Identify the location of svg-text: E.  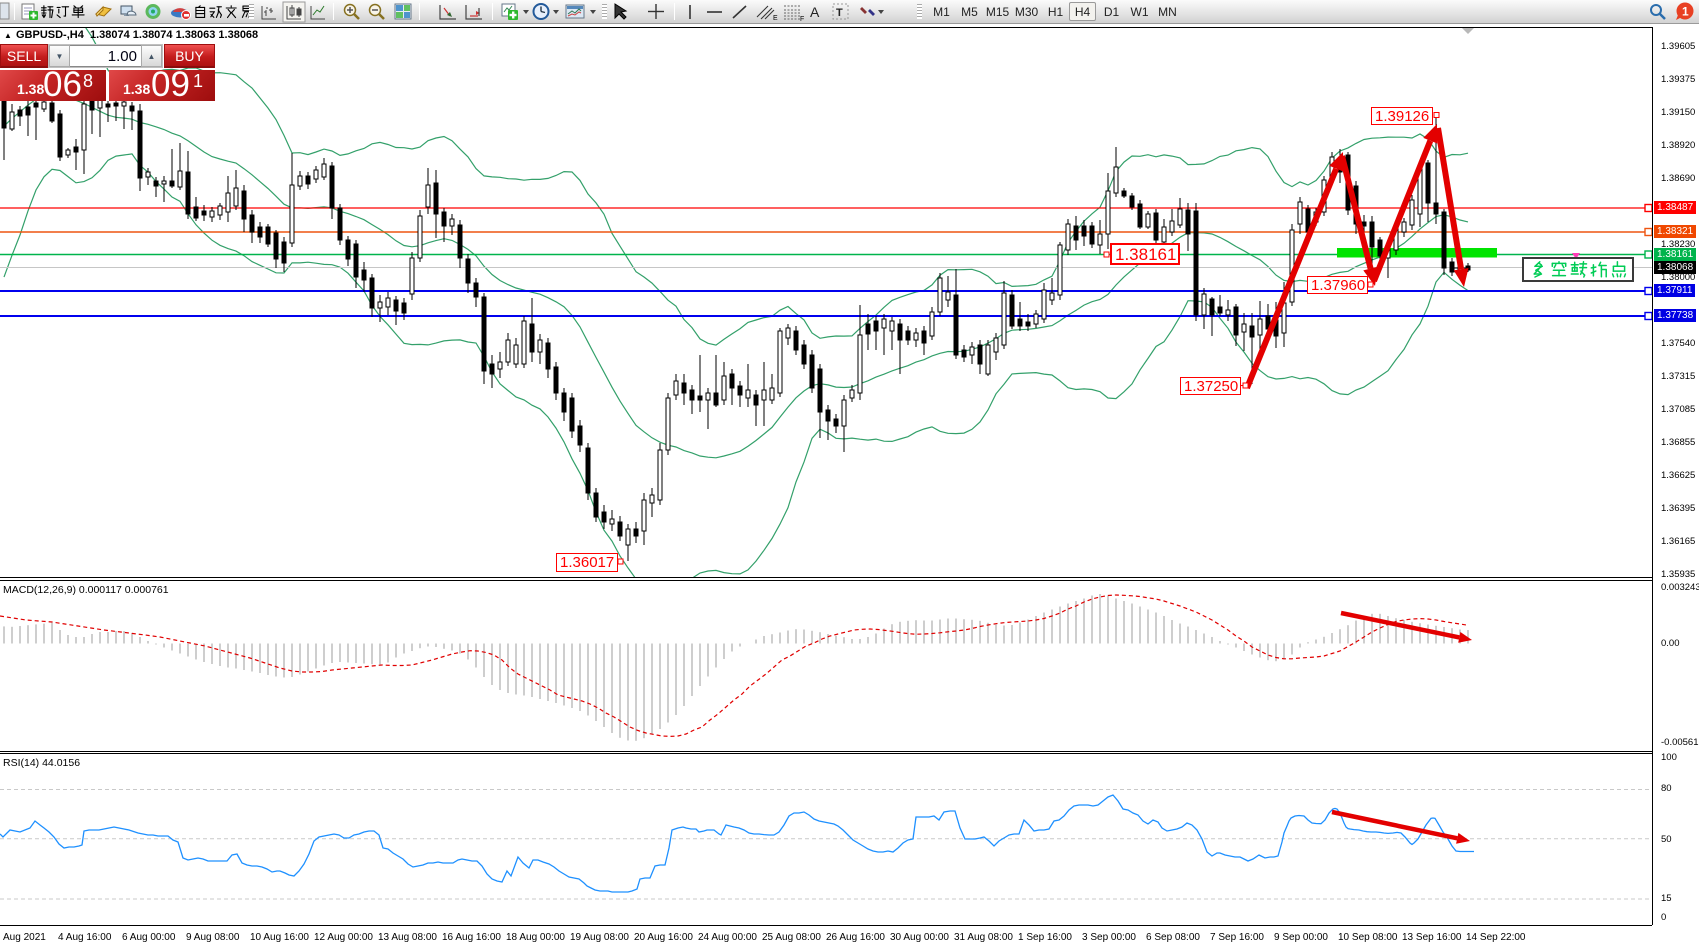
(775, 18).